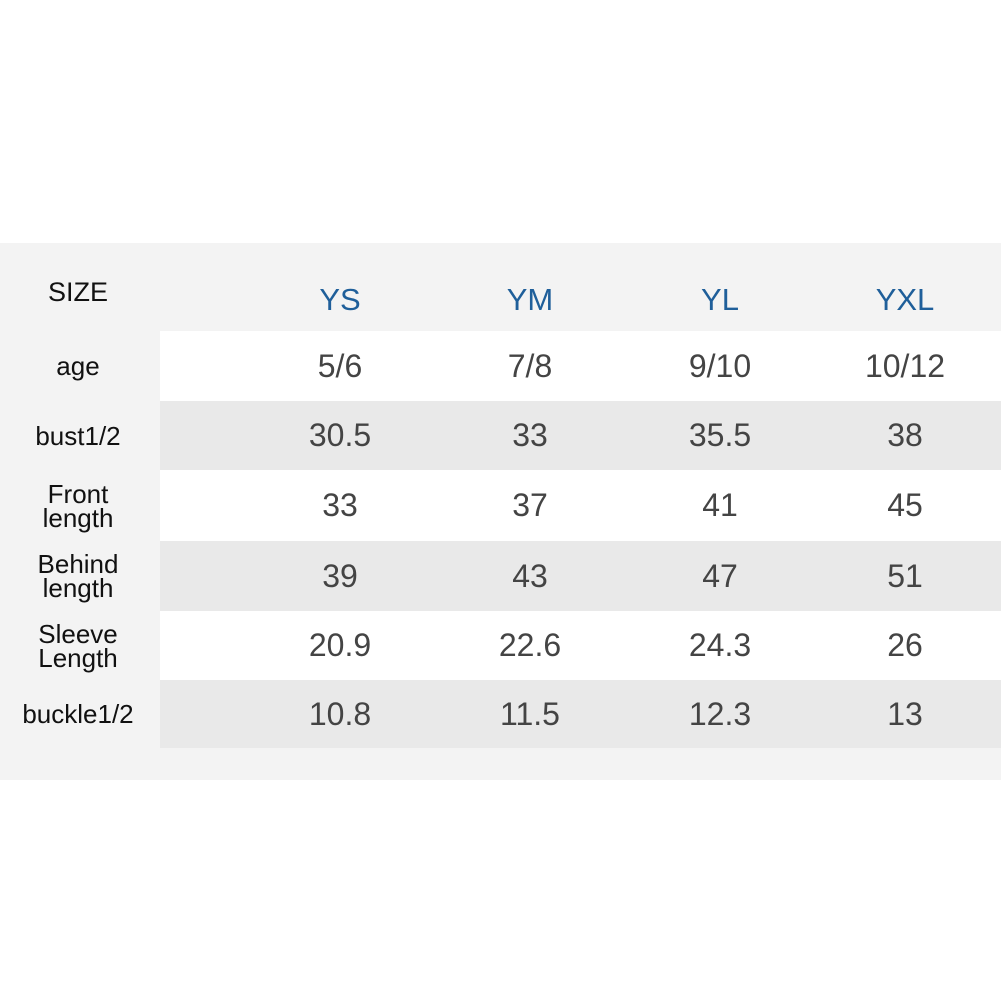 The width and height of the screenshot is (1001, 1001). Describe the element at coordinates (77, 291) in the screenshot. I see `corner-header: SIZE` at that location.